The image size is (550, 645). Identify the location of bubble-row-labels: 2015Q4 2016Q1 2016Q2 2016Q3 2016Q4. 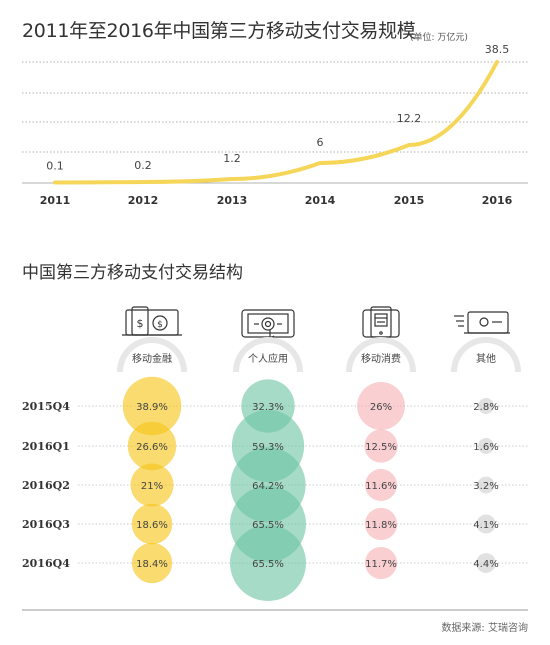
(46, 485).